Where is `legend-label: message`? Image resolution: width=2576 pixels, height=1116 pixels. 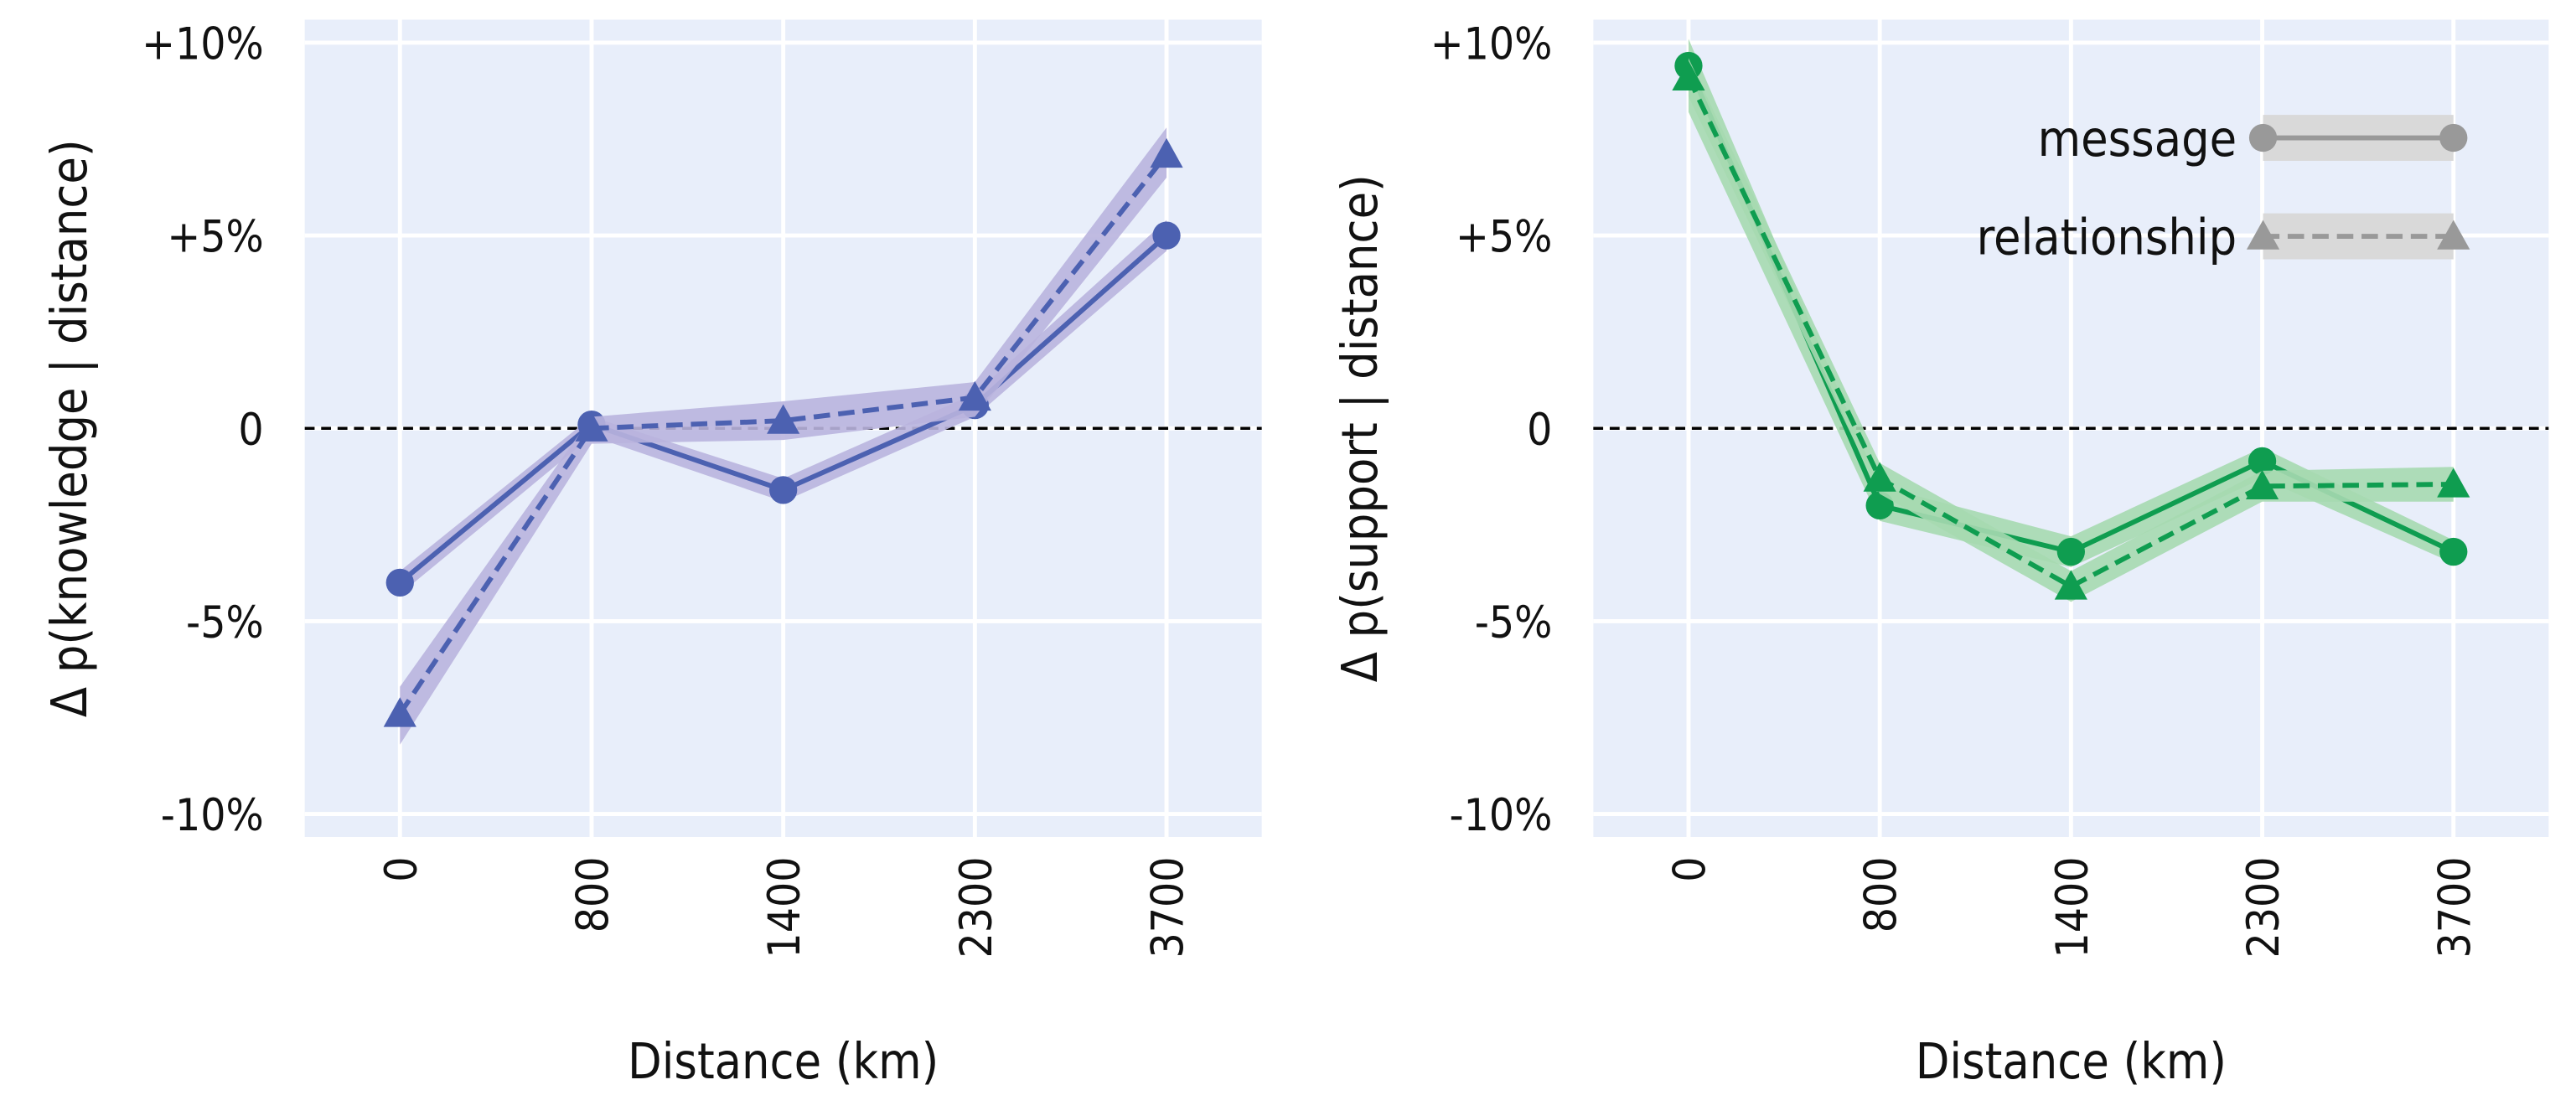 legend-label: message is located at coordinates (2137, 139).